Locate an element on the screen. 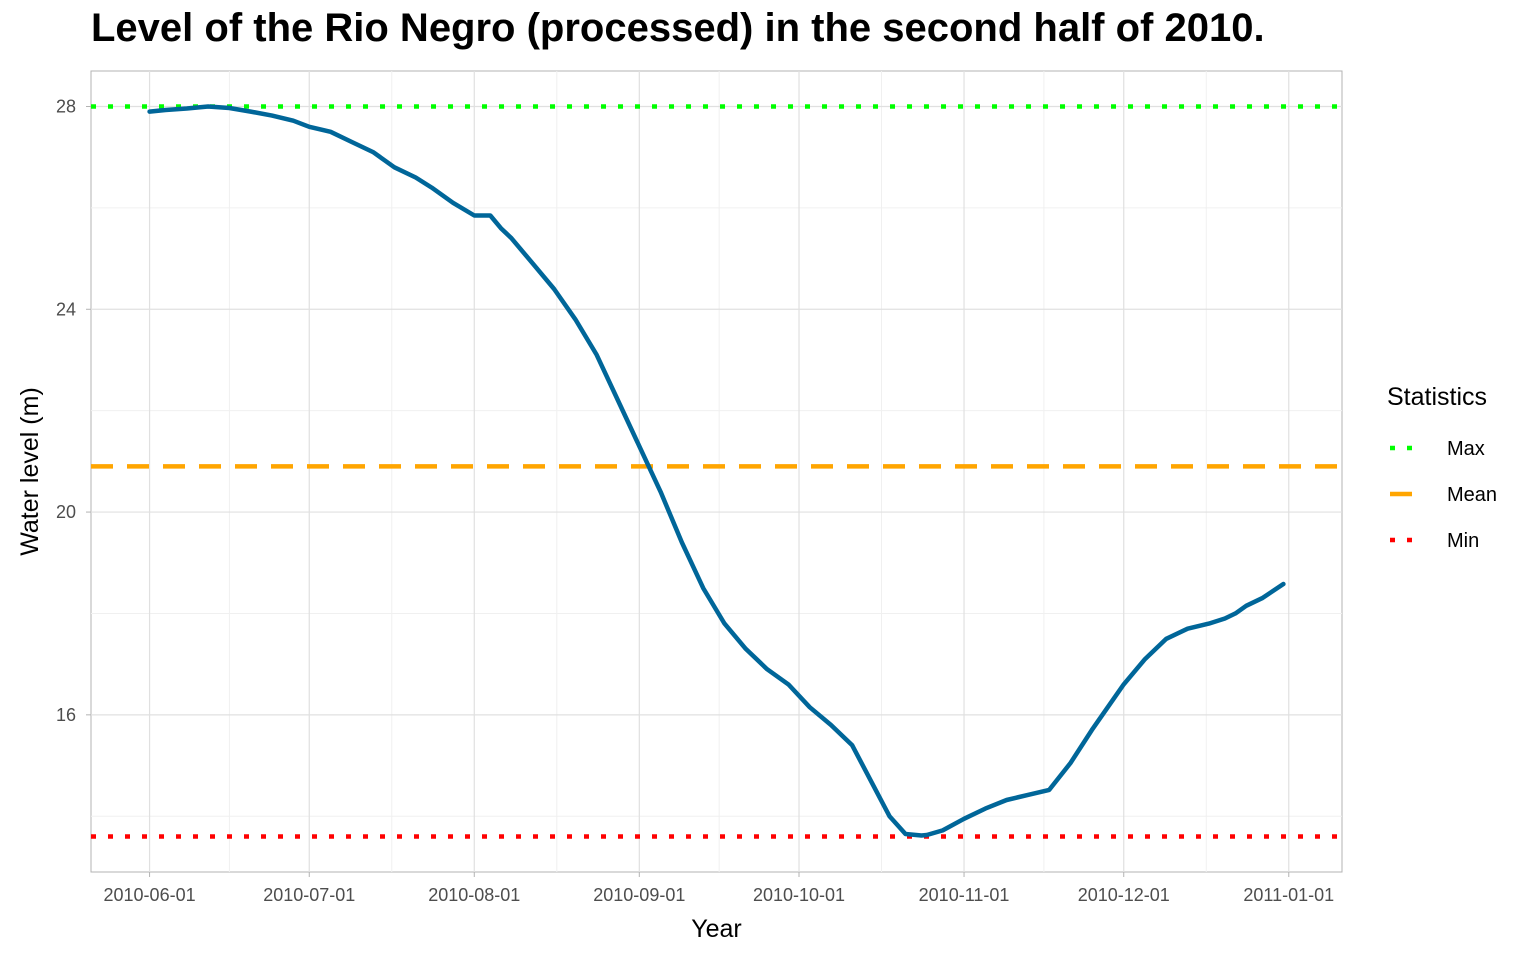 Image resolution: width=1536 pixels, height=960 pixels. y-axis-title: Water level (m) is located at coordinates (30, 471).